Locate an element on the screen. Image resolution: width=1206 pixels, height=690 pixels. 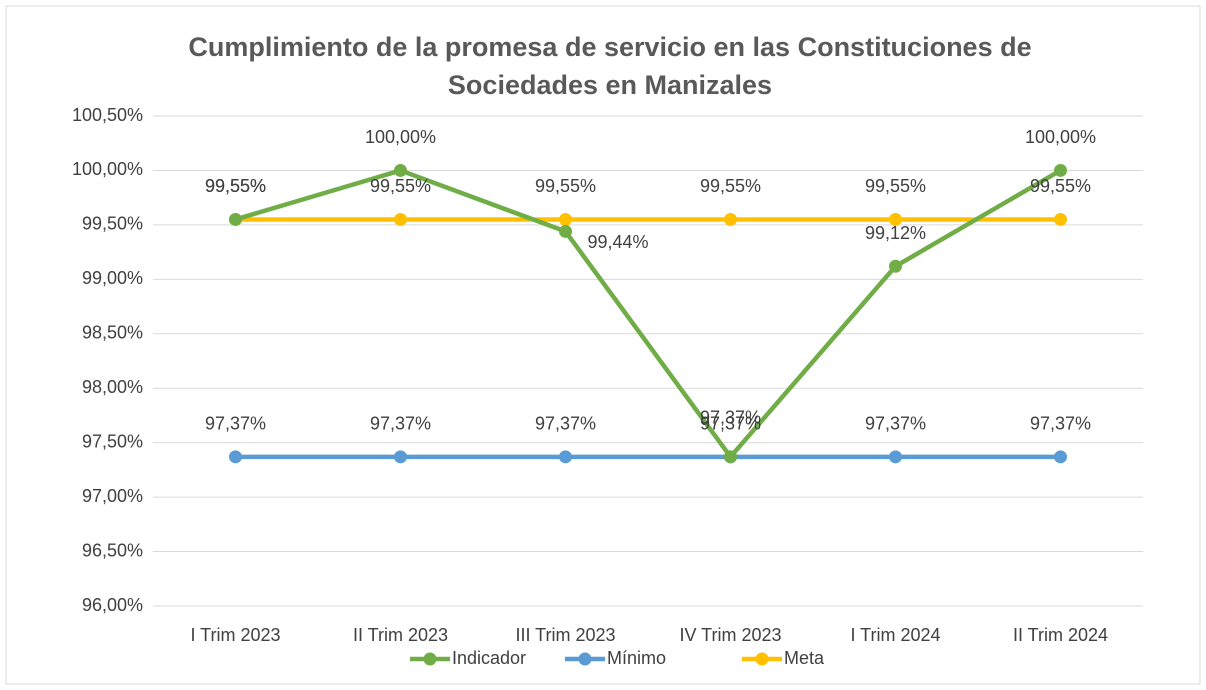
x-tick-label: III Trim 2023 is located at coordinates (565, 635).